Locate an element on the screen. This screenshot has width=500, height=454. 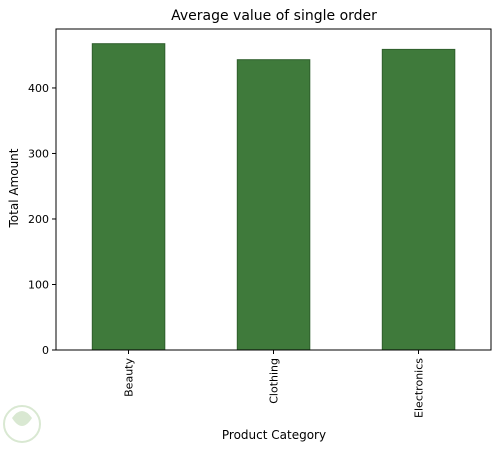
y-tick-label-300: 300 is located at coordinates (38, 153).